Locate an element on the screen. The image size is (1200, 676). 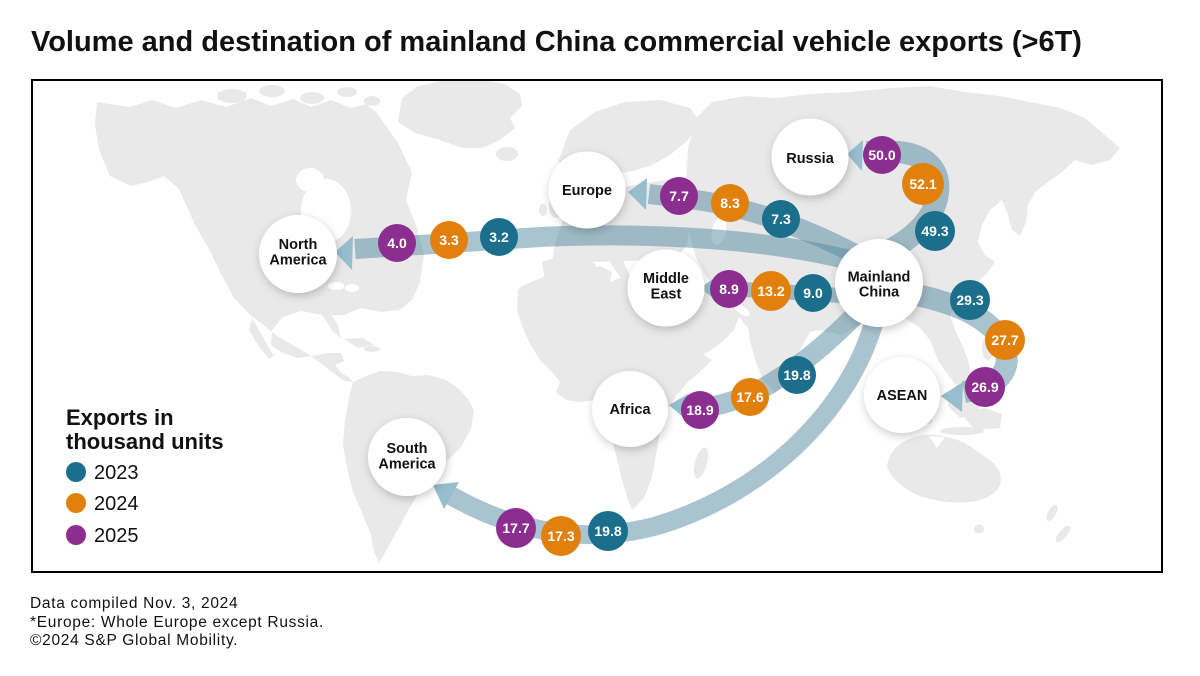
svg-text: 27.7 is located at coordinates (1004, 340).